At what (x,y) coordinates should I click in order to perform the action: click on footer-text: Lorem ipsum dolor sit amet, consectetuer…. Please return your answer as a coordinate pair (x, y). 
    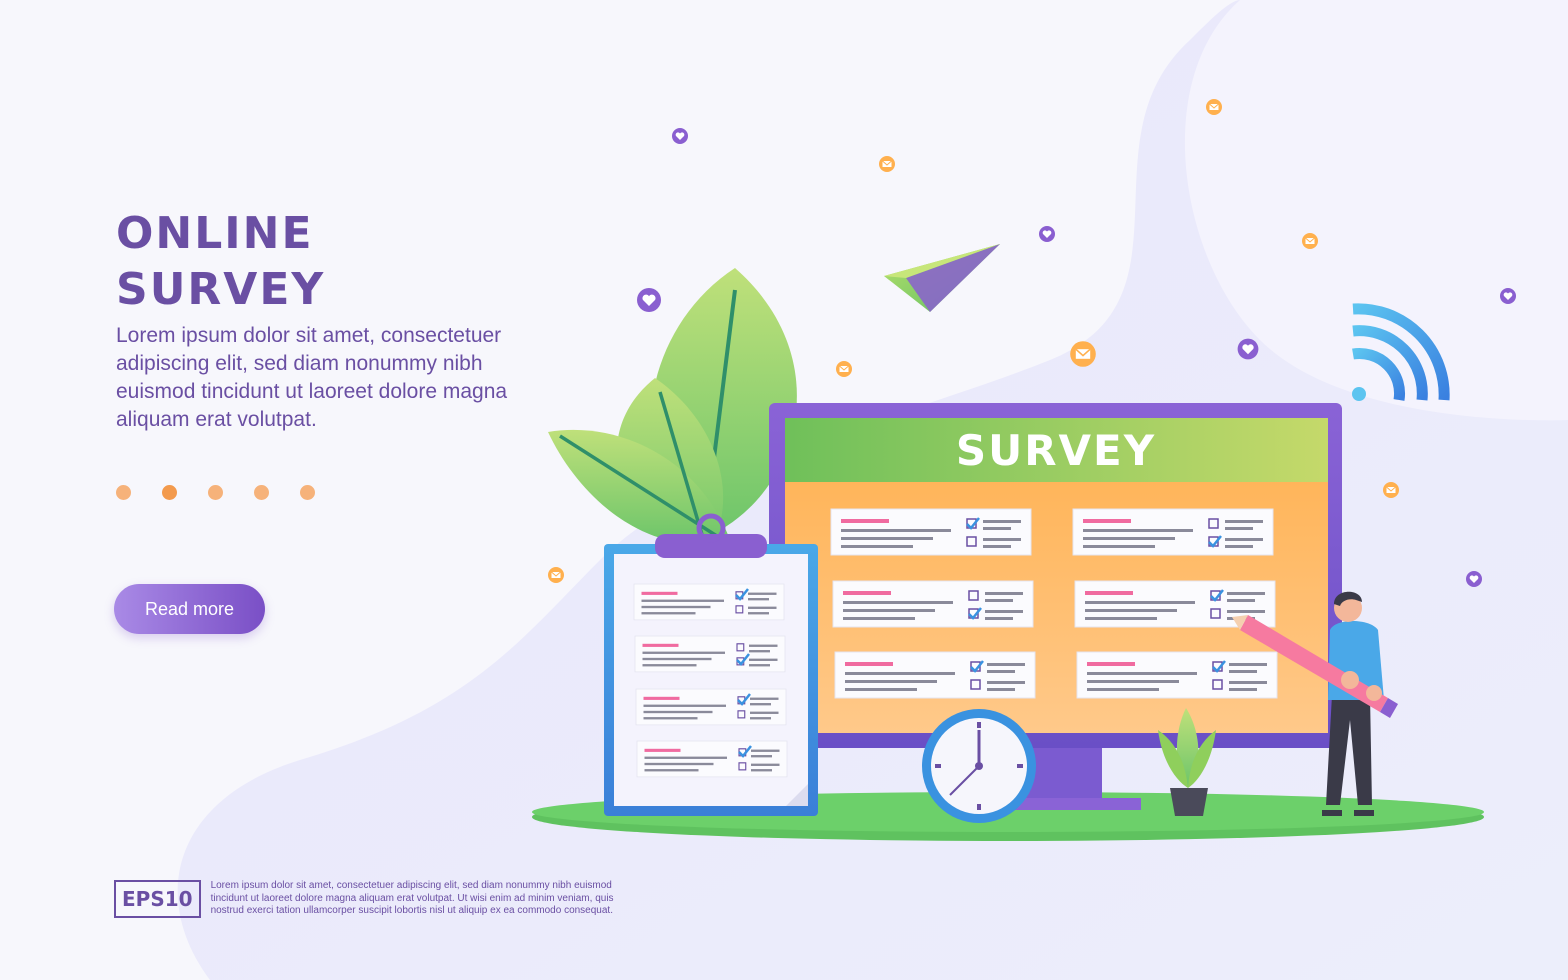
    Looking at the image, I should click on (412, 898).